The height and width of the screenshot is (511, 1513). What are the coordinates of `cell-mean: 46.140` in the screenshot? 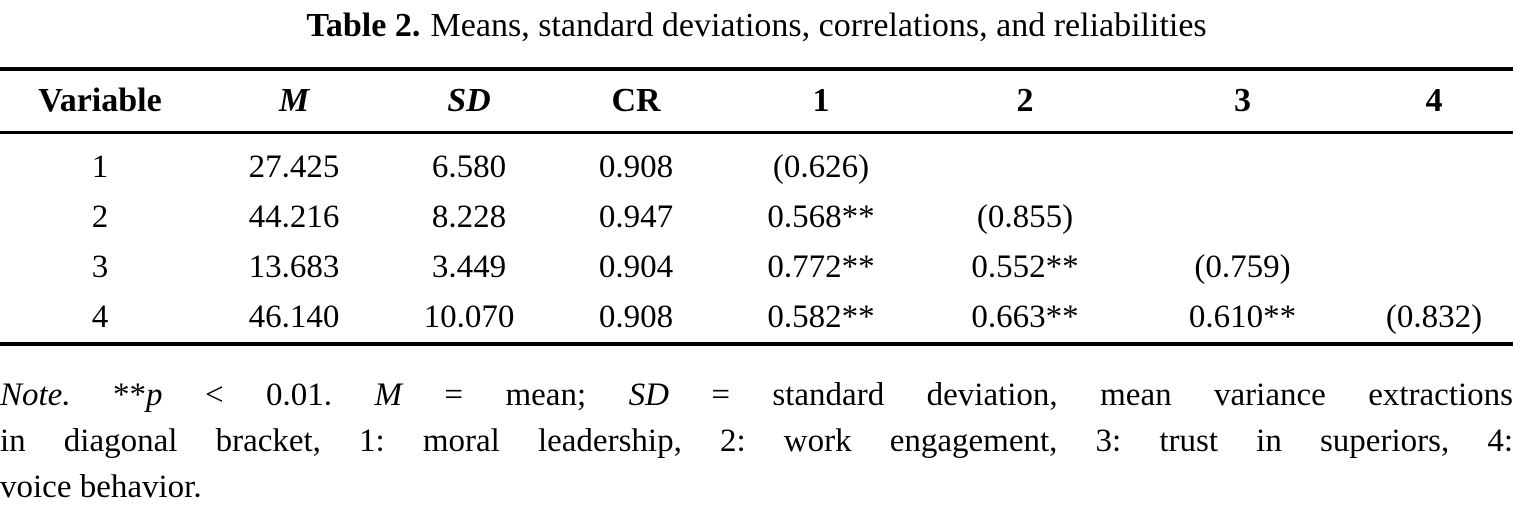 It's located at (294, 316).